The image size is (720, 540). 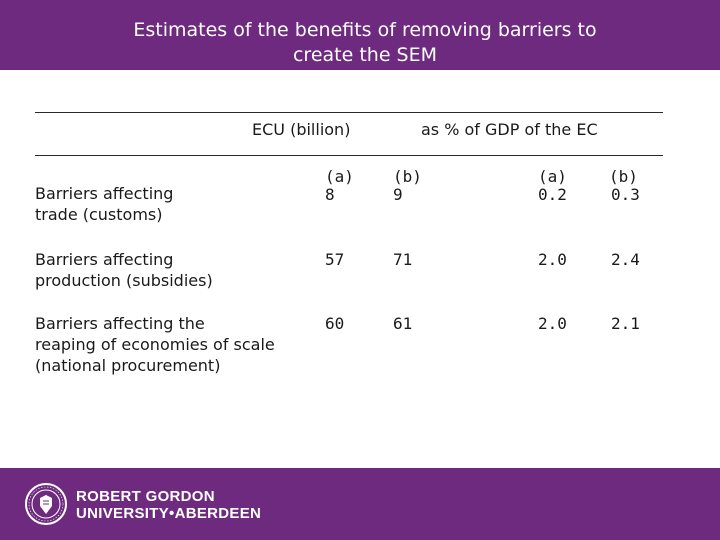 I want to click on table-top-rule, so click(x=349, y=112).